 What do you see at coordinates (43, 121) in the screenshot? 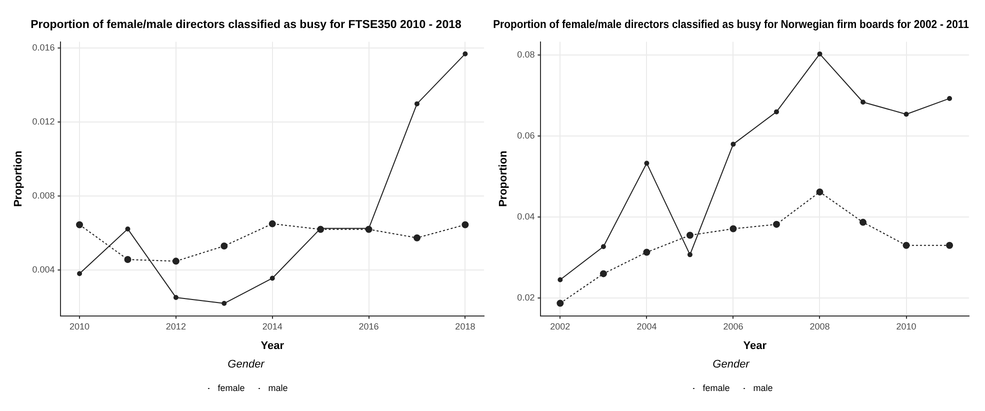
I see `y-tick-label: 0.012` at bounding box center [43, 121].